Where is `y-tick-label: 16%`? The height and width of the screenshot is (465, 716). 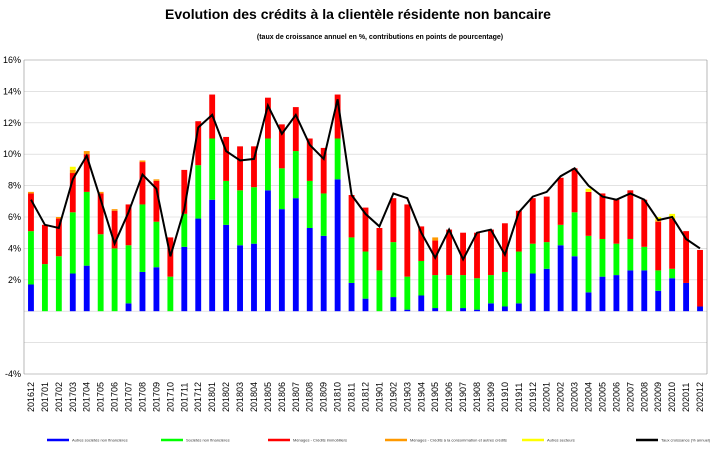
y-tick-label: 16% is located at coordinates (12, 60).